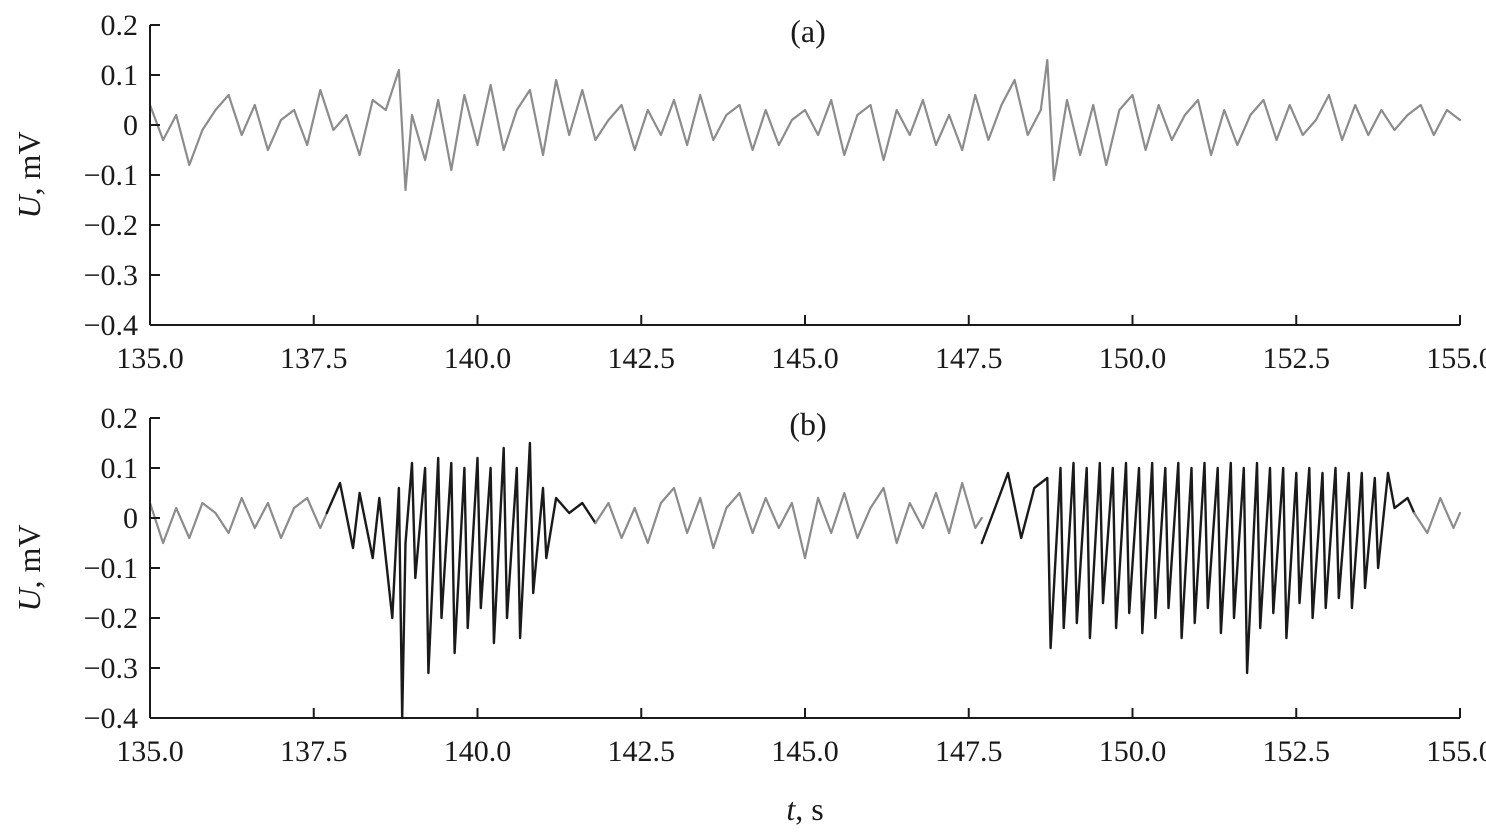 This screenshot has height=834, width=1486. I want to click on panel-label: (b), so click(807, 424).